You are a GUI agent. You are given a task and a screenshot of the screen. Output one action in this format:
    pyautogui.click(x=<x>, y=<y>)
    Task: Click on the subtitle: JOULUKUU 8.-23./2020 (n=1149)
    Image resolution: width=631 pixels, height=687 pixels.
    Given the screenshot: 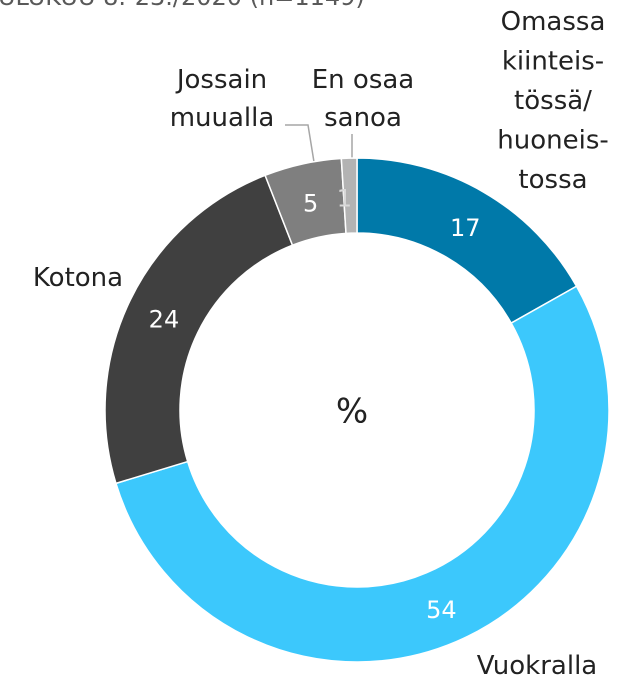 What is the action you would take?
    pyautogui.click(x=182, y=5)
    